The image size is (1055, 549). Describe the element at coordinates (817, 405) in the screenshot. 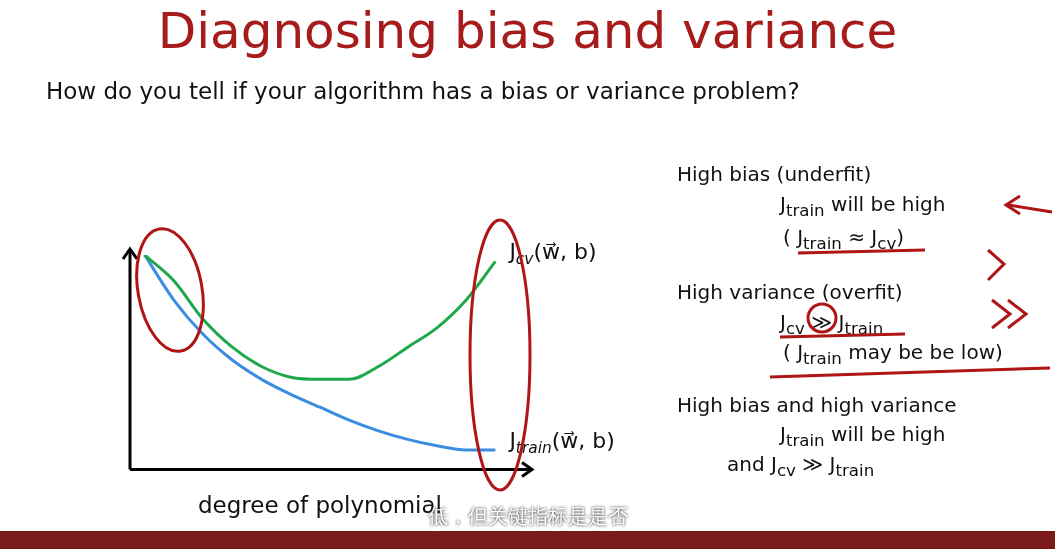

I see `text: High bias and high variance` at that location.